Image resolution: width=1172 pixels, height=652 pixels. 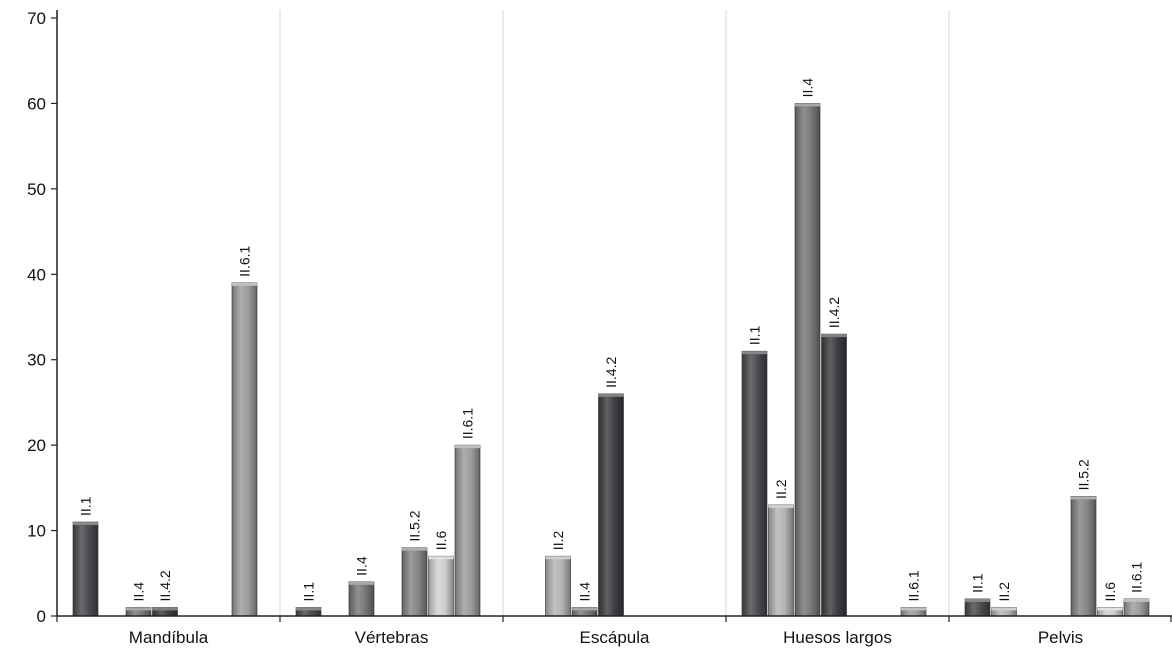 I want to click on category-label: Mandíbula, so click(x=169, y=637).